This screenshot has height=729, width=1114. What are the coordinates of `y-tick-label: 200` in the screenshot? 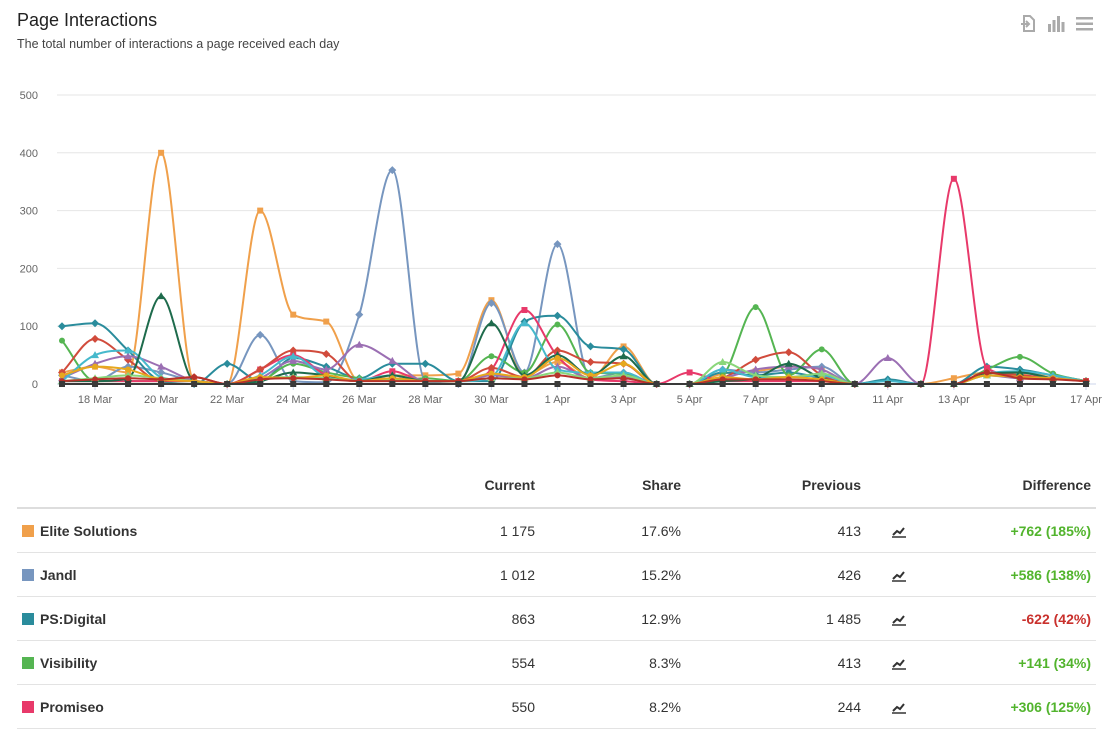 It's located at (29, 269).